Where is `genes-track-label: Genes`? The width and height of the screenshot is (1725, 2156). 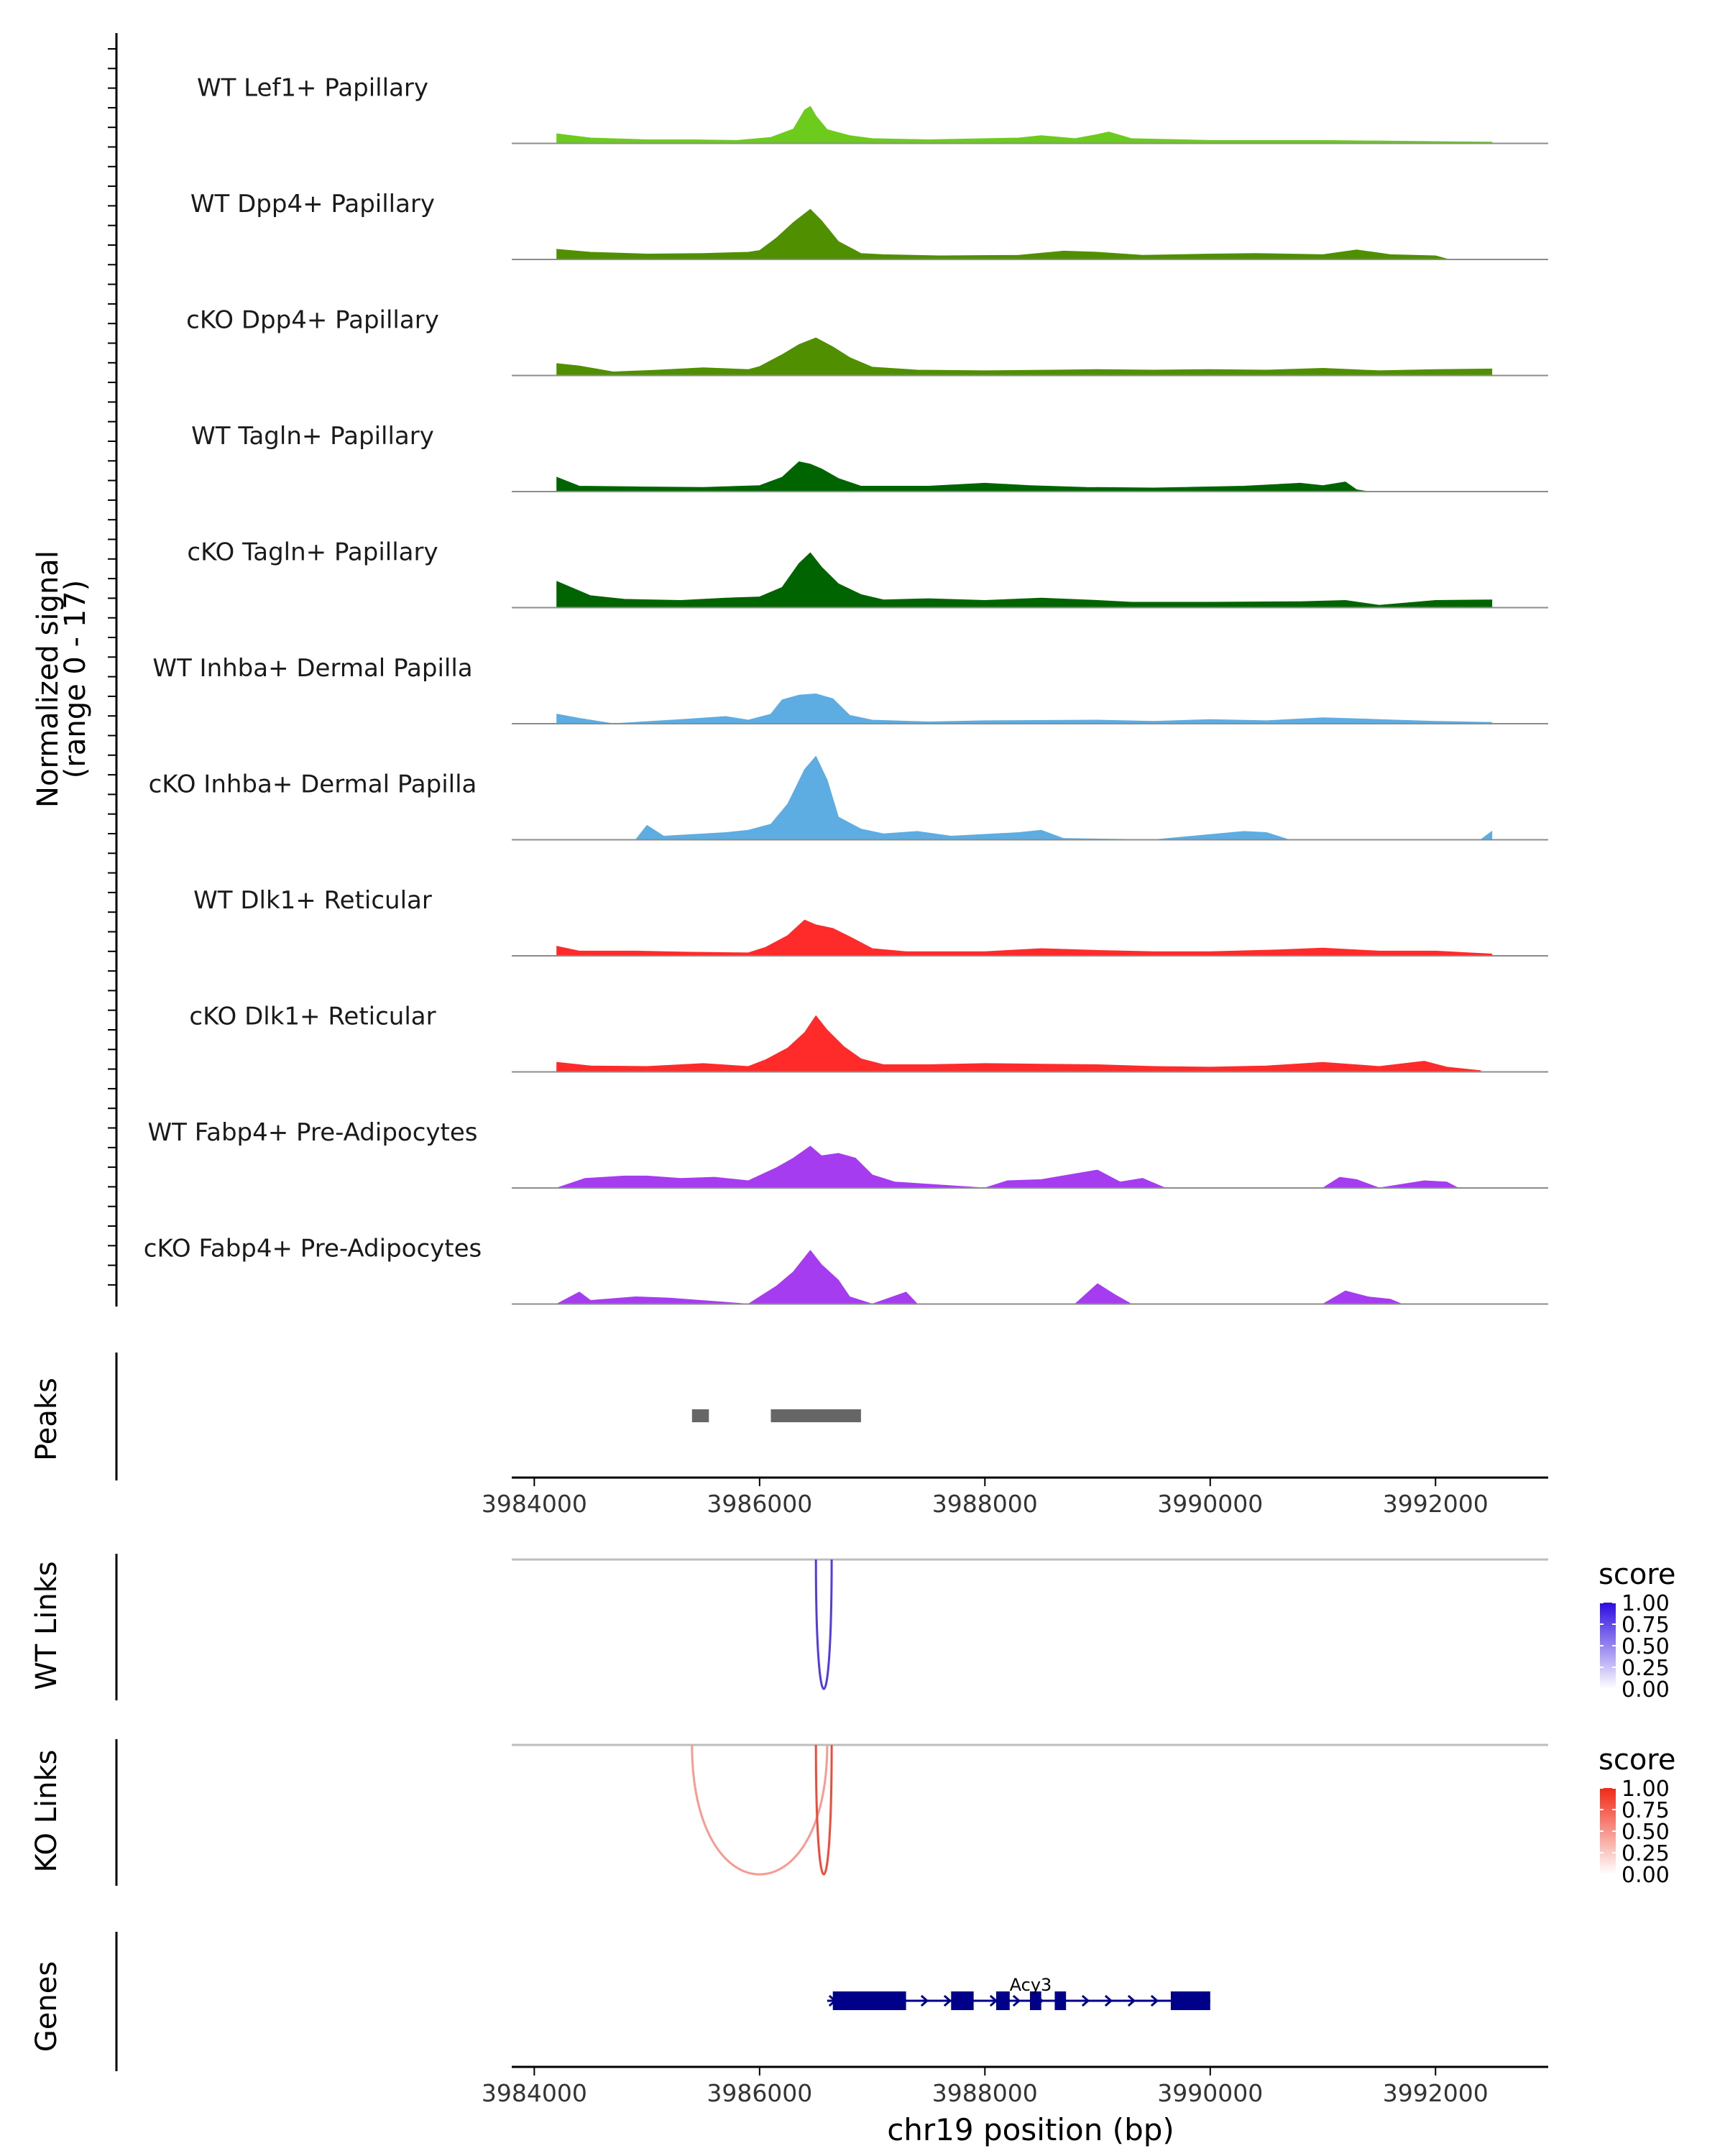 genes-track-label: Genes is located at coordinates (46, 2006).